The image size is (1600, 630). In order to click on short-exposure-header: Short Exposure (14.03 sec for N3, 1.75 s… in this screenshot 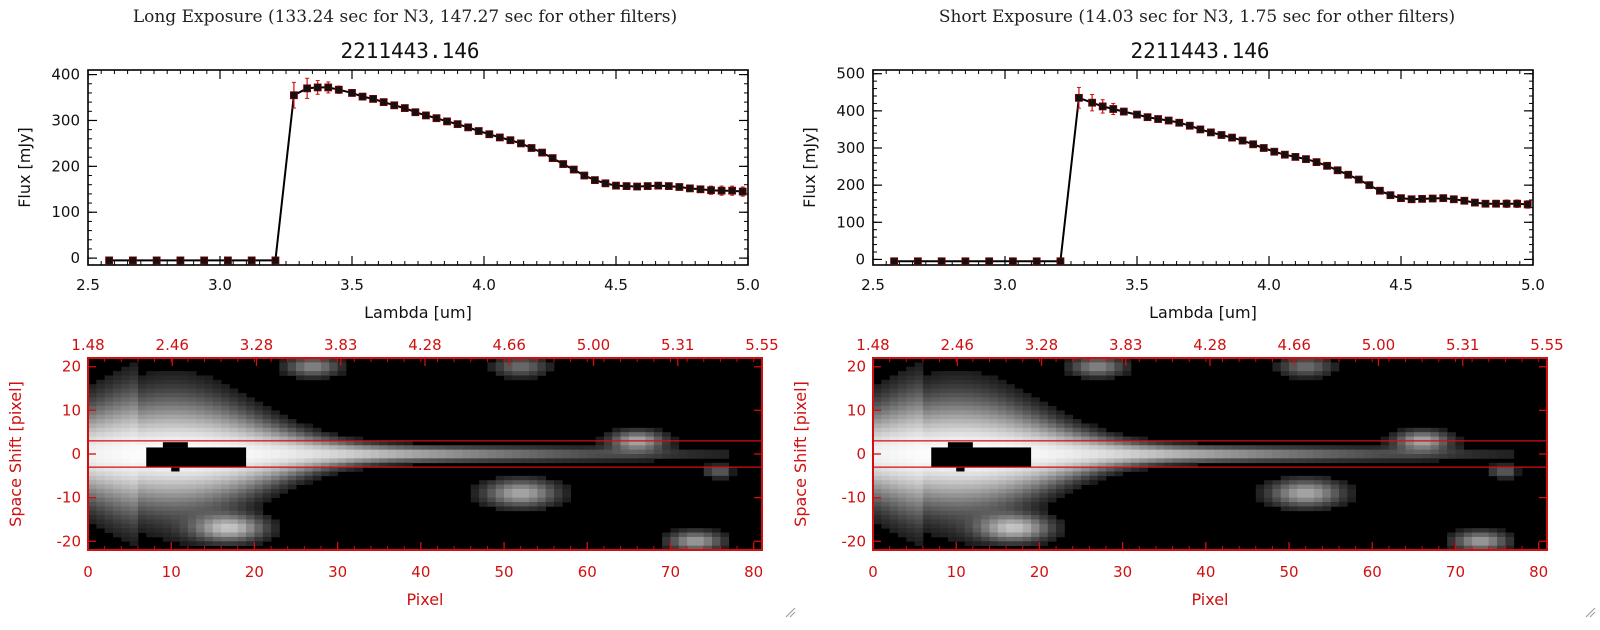, I will do `click(1197, 17)`.